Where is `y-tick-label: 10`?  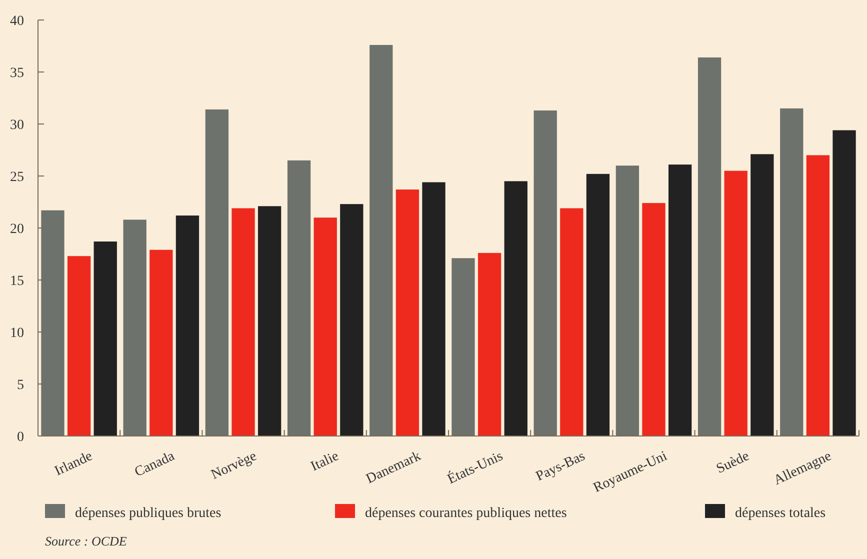
y-tick-label: 10 is located at coordinates (17, 333).